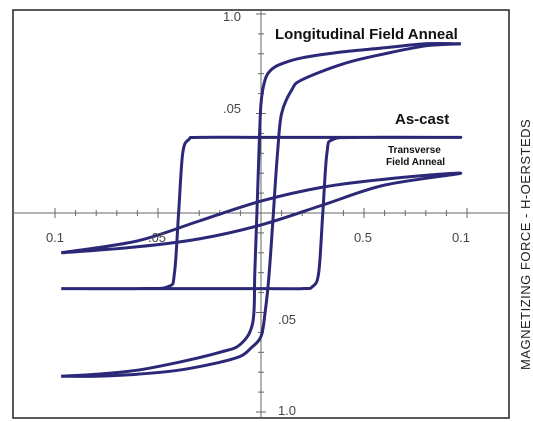  What do you see at coordinates (232, 16) in the screenshot?
I see `y-tick-label-top: 1.0` at bounding box center [232, 16].